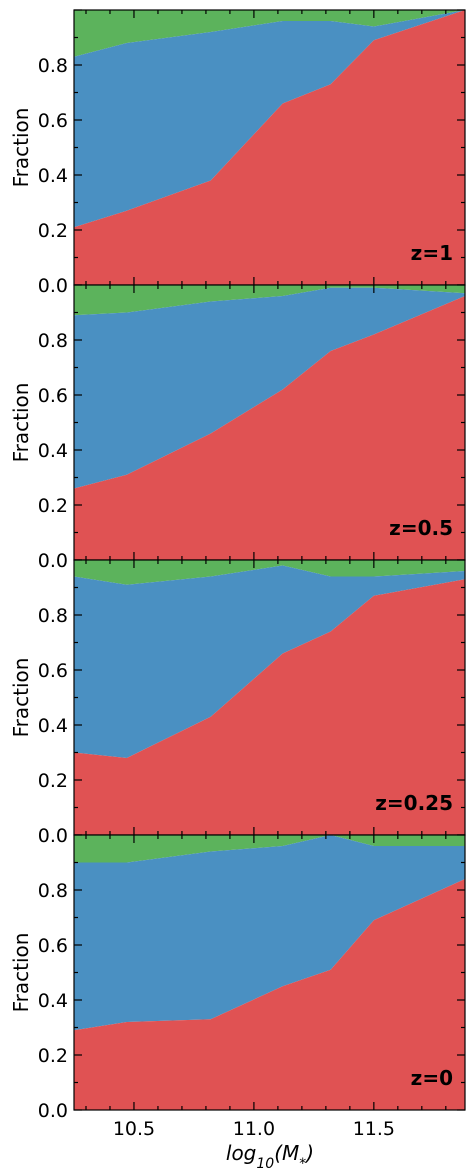  Describe the element at coordinates (254, 1129) in the screenshot. I see `x-tick-label: 11.0` at that location.